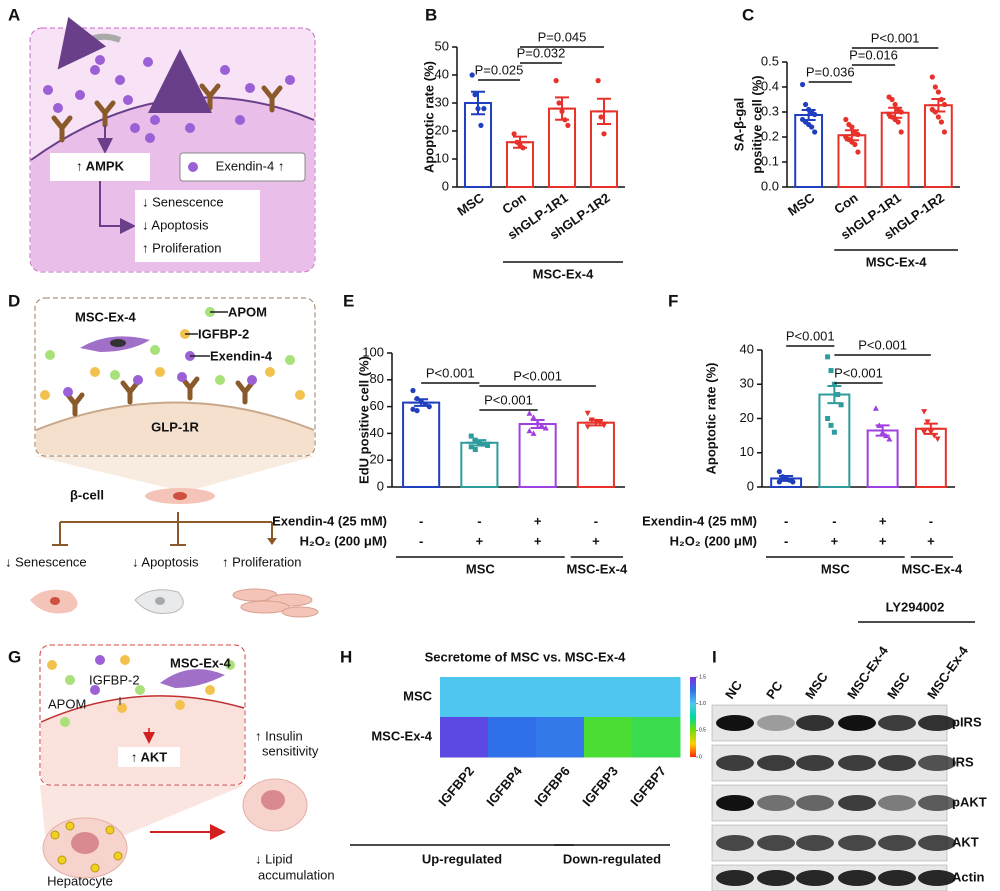 The image size is (1000, 891). I want to click on column-label: IGFBP6, so click(552, 786).